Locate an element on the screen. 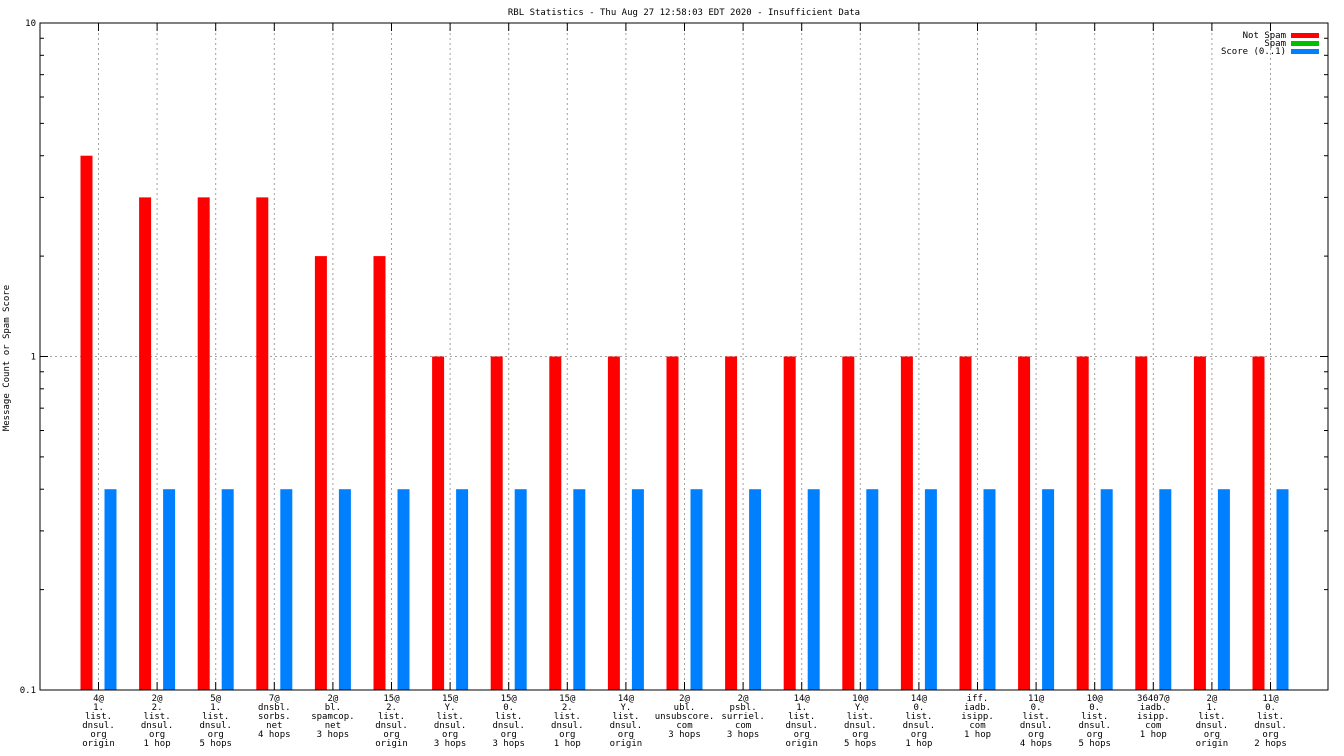 Image resolution: width=1344 pixels, height=756 pixels. x-tick-label: iadb. is located at coordinates (1153, 708).